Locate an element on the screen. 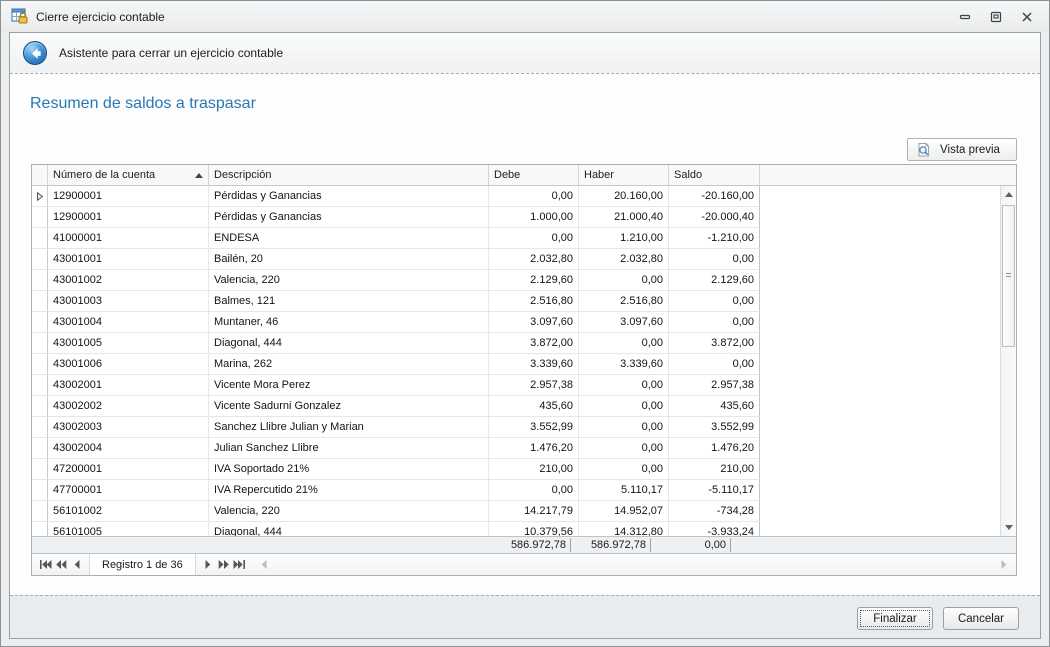 Image resolution: width=1050 pixels, height=647 pixels. cell-saldo: -20.160,00 is located at coordinates (714, 196).